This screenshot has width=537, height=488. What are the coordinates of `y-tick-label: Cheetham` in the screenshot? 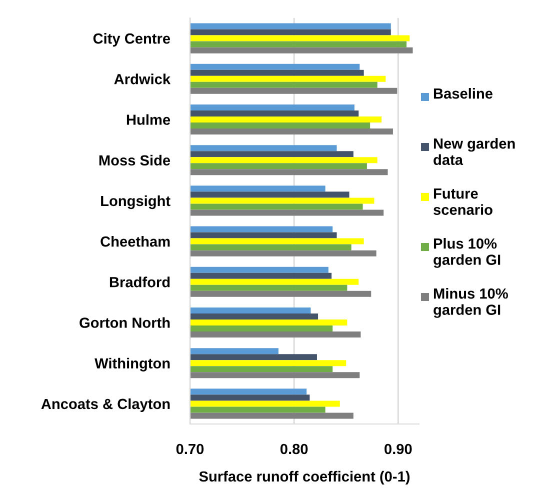 It's located at (135, 241).